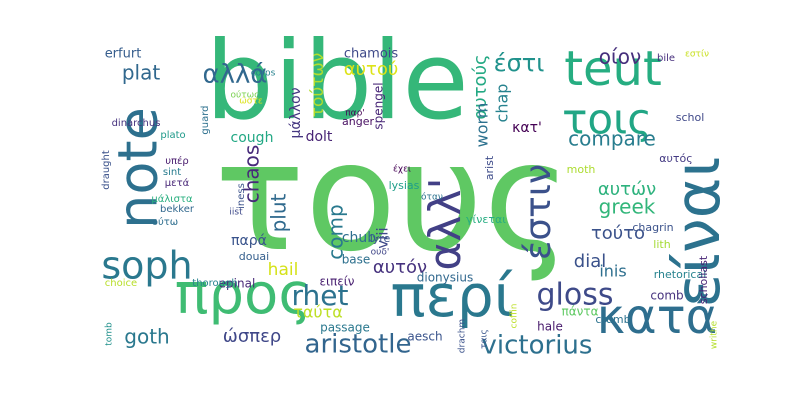  Describe the element at coordinates (252, 174) in the screenshot. I see `word-24: chaos` at that location.